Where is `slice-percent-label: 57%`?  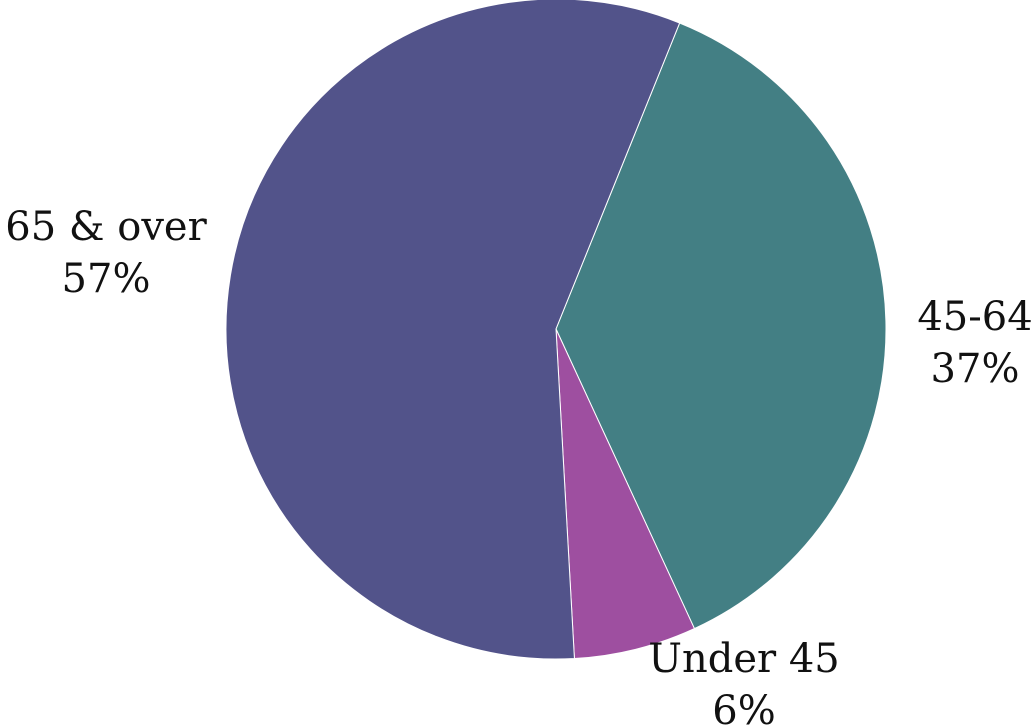
slice-percent-label: 57% is located at coordinates (106, 279).